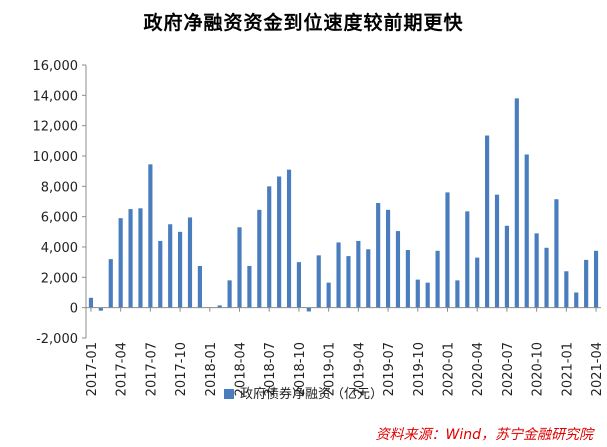 The height and width of the screenshot is (447, 607). I want to click on y-tick-label: 0, so click(74, 309).